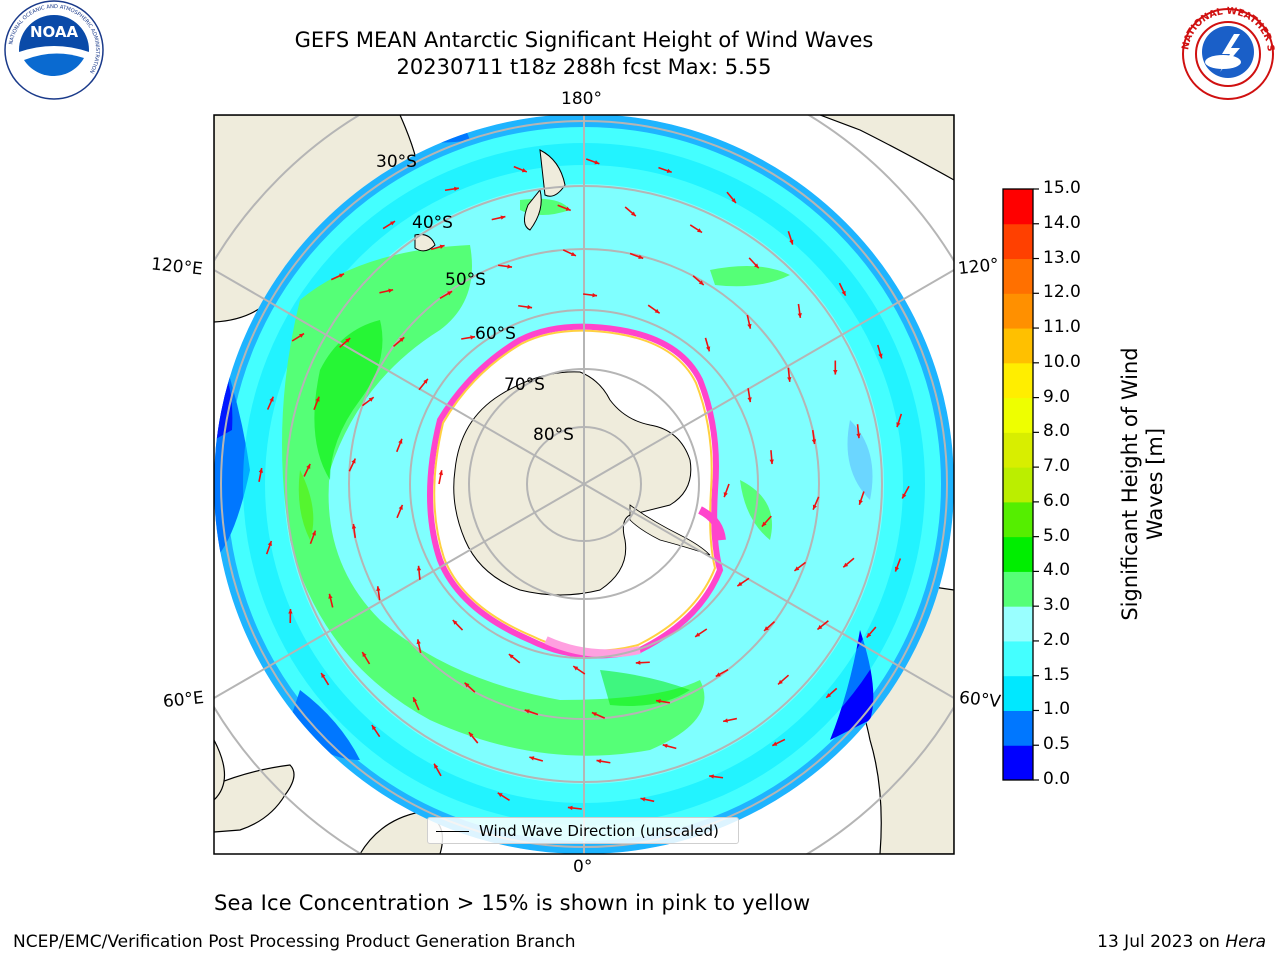 The height and width of the screenshot is (960, 1280). What do you see at coordinates (183, 700) in the screenshot?
I see `lon-label-60e: 60°E` at bounding box center [183, 700].